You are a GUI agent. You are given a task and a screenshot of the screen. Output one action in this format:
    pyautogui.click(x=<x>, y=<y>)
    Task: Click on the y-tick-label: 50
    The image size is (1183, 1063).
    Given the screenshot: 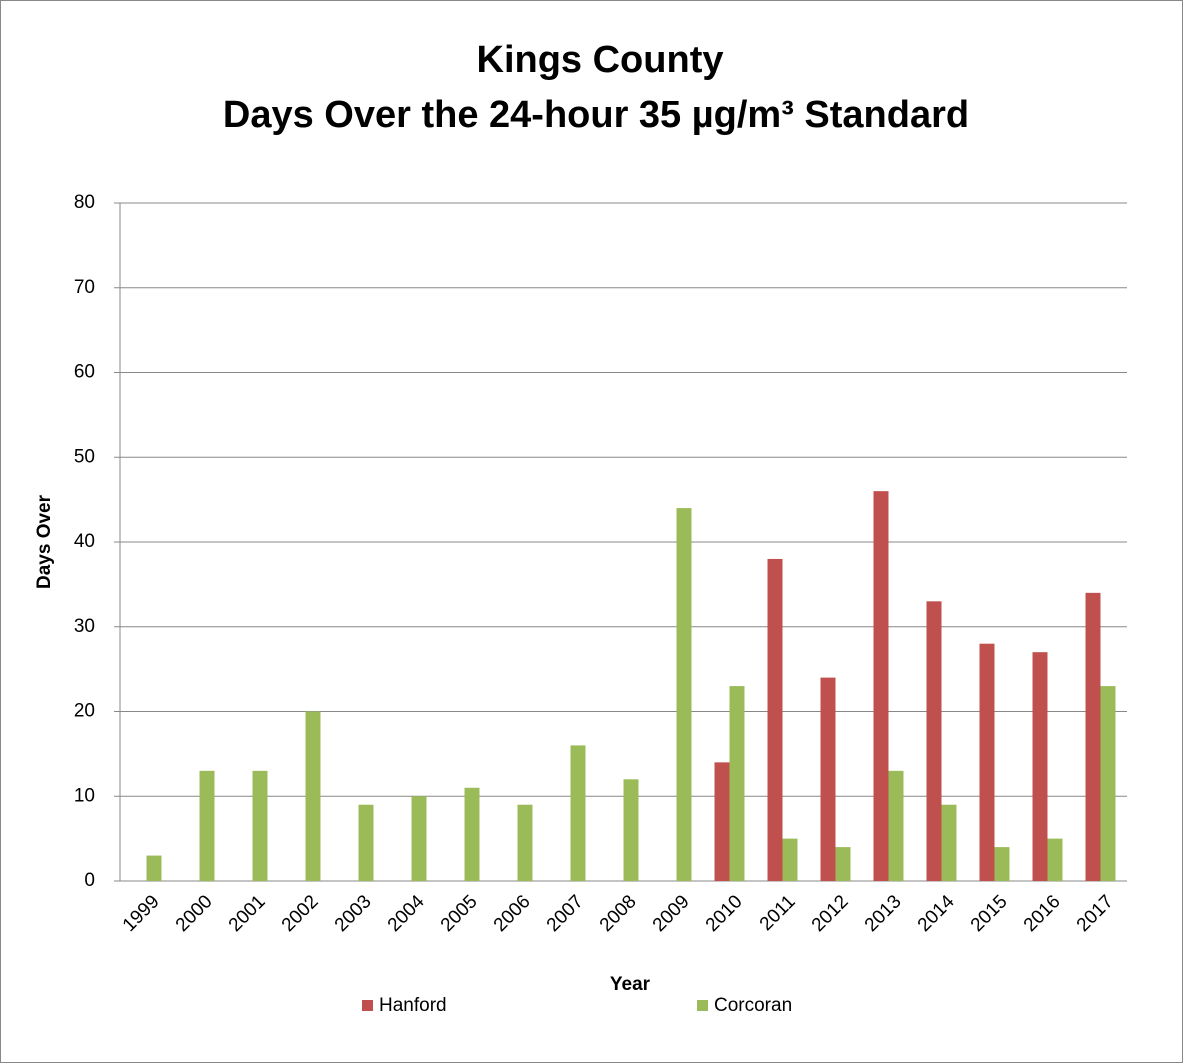 What is the action you would take?
    pyautogui.click(x=84, y=456)
    